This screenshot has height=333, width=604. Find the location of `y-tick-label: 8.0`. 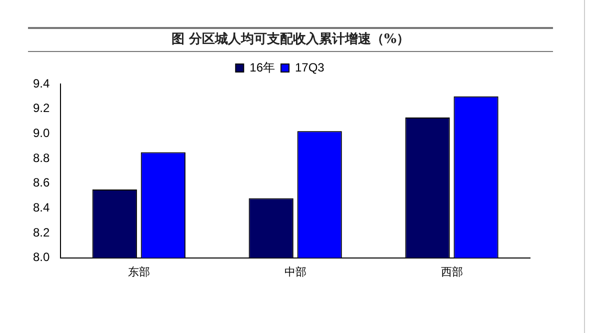

y-tick-label: 8.0 is located at coordinates (41, 257).